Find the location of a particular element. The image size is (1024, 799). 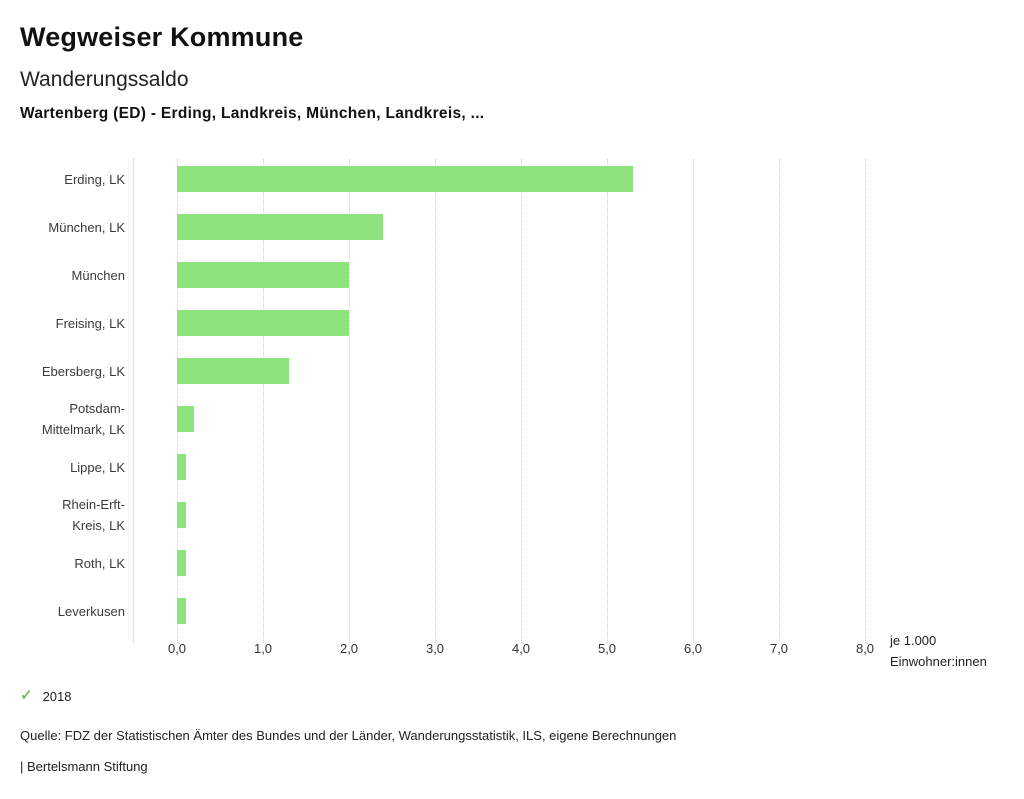

bar-row: München is located at coordinates (512, 275).